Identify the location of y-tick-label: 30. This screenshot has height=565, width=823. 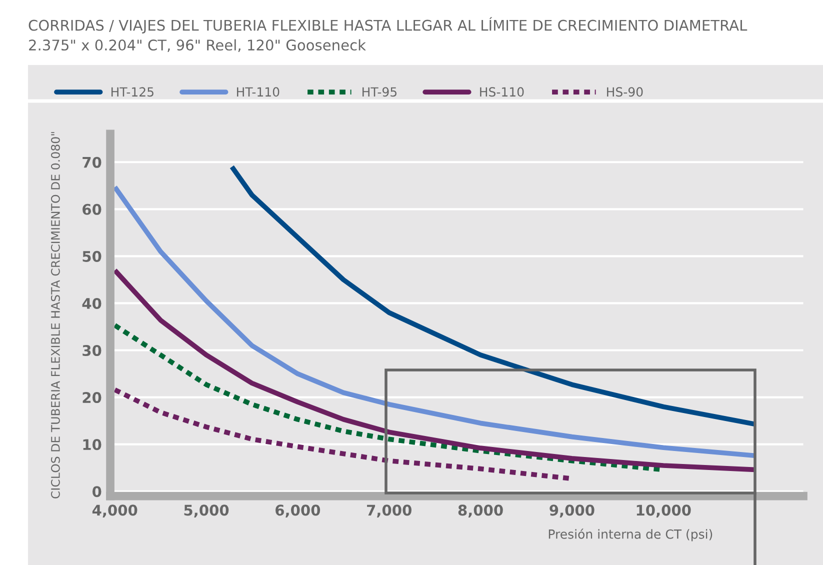
(92, 350).